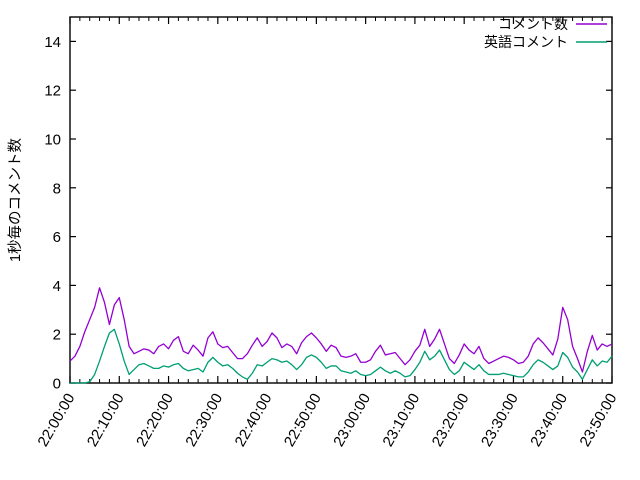 The height and width of the screenshot is (480, 640). Describe the element at coordinates (254, 420) in the screenshot. I see `x-tick-label: 22:40:00` at that location.